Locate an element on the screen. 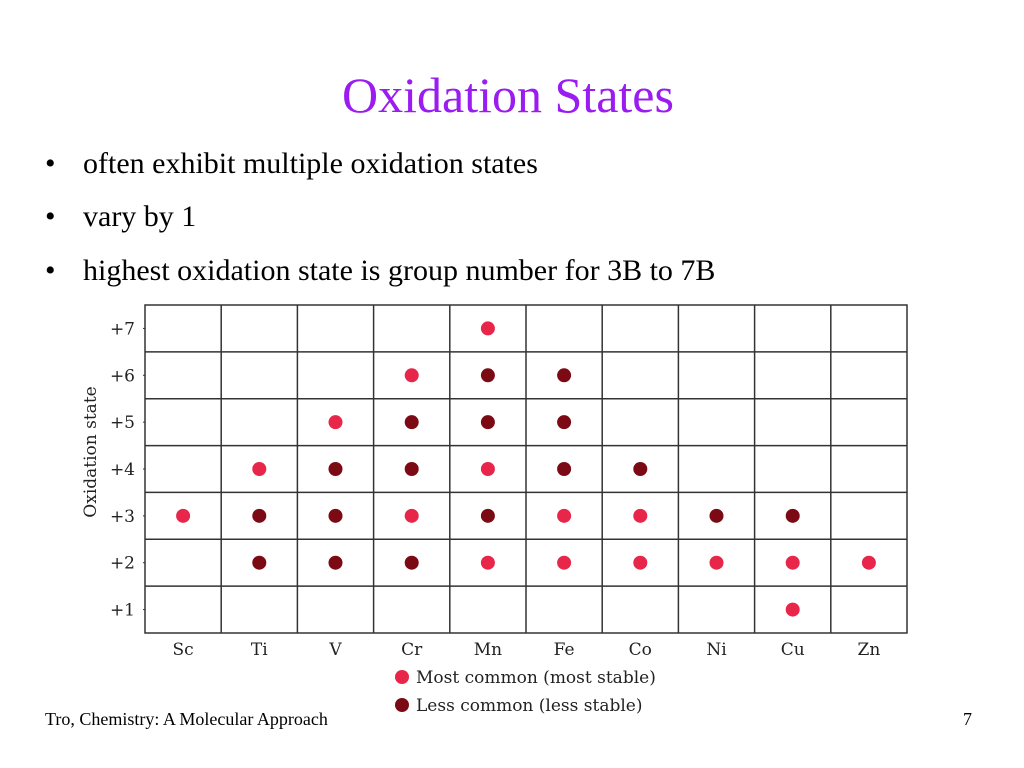 The image size is (1024, 768). y-tick-label: +7 is located at coordinates (122, 329).